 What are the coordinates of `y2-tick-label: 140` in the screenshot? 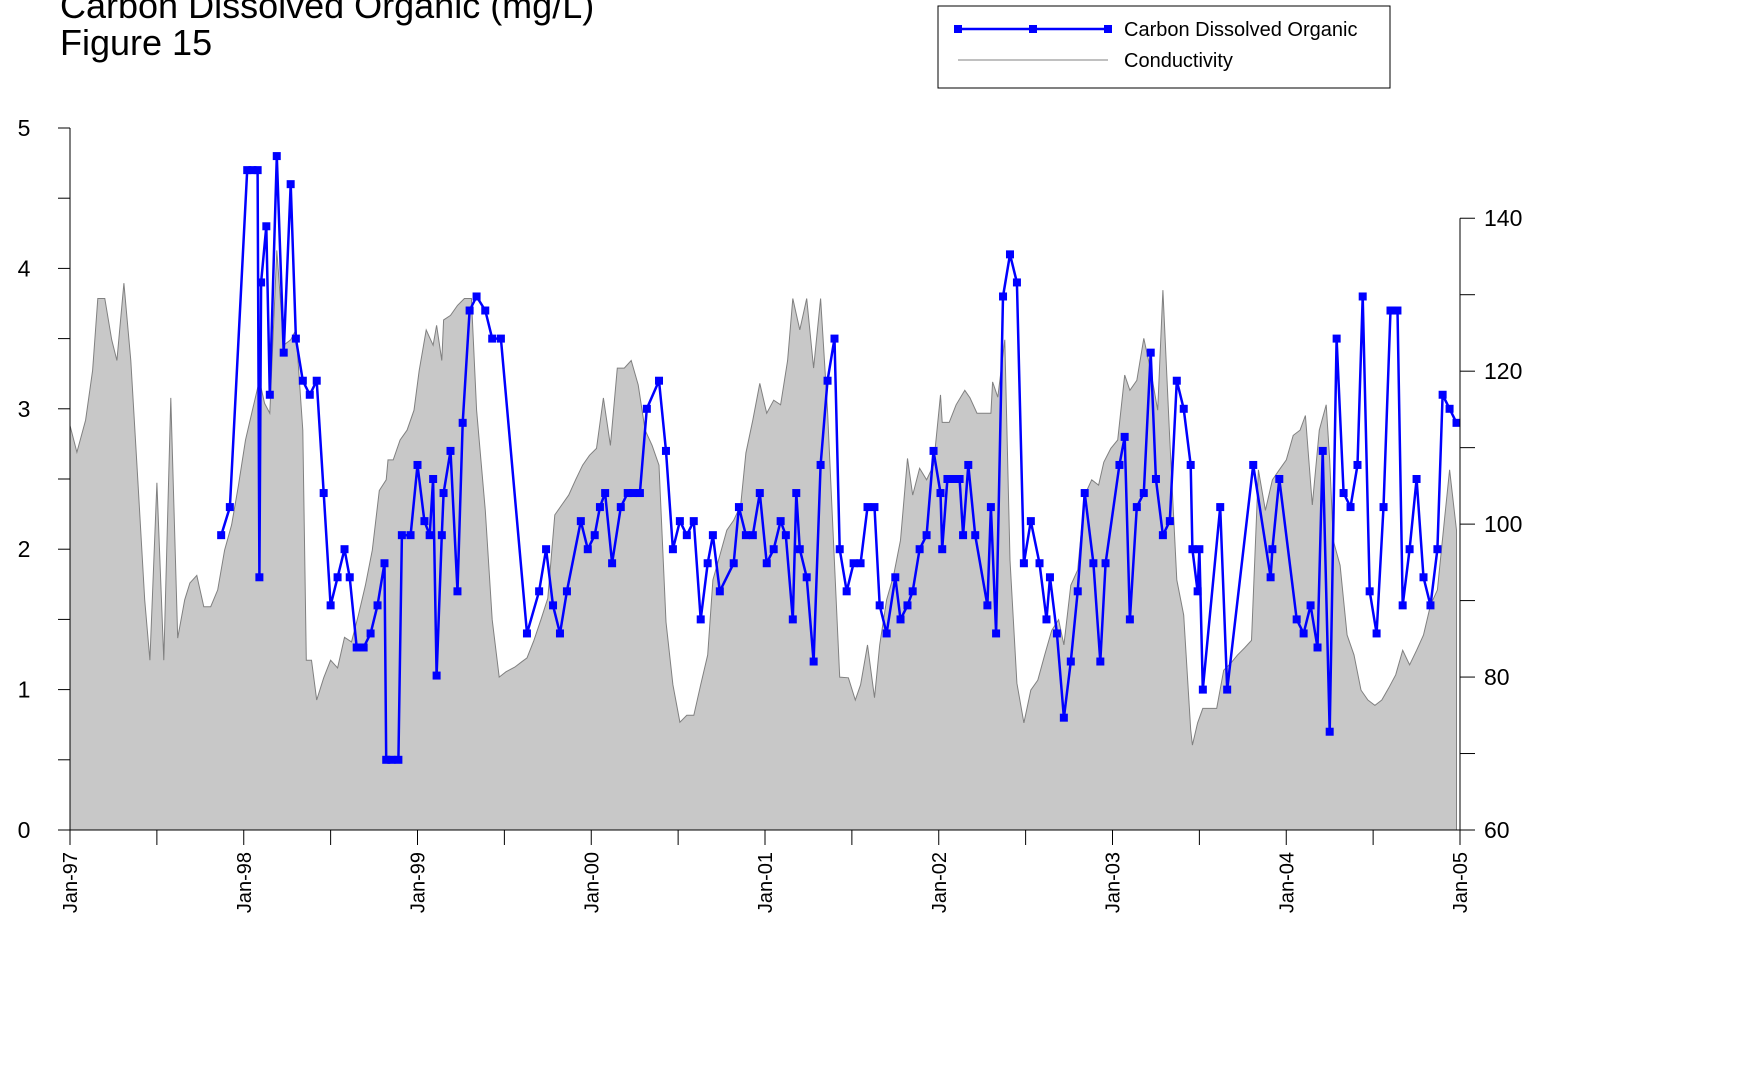 It's located at (1503, 218).